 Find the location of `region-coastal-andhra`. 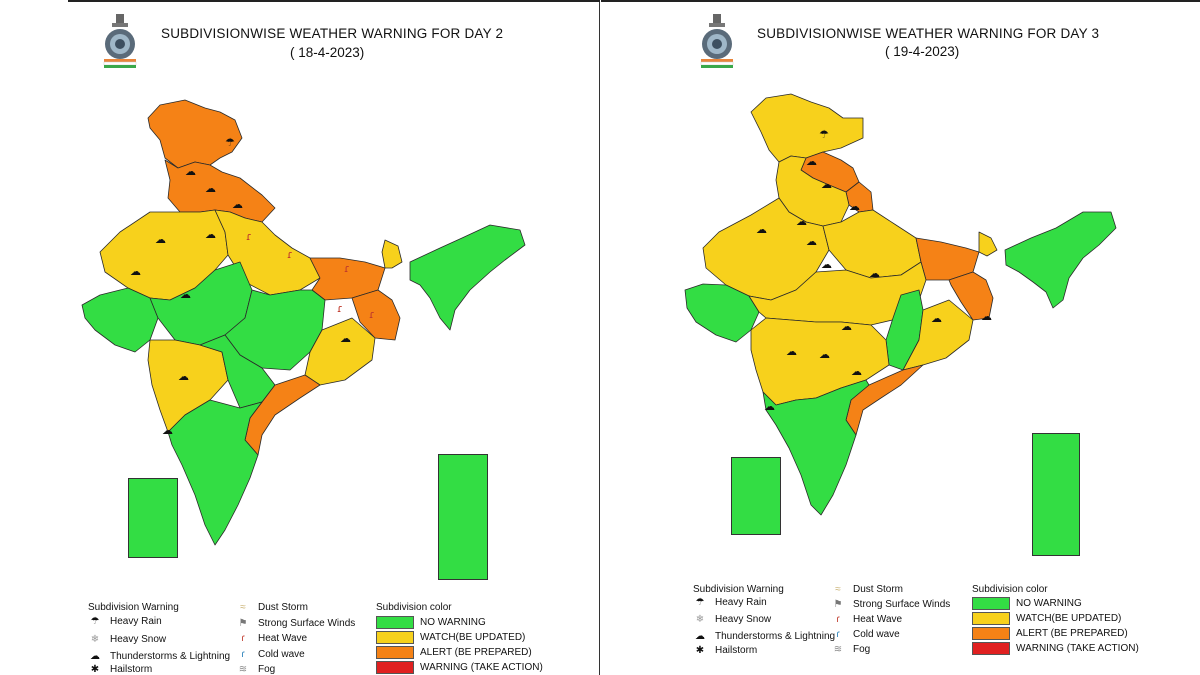

region-coastal-andhra is located at coordinates (282, 415).